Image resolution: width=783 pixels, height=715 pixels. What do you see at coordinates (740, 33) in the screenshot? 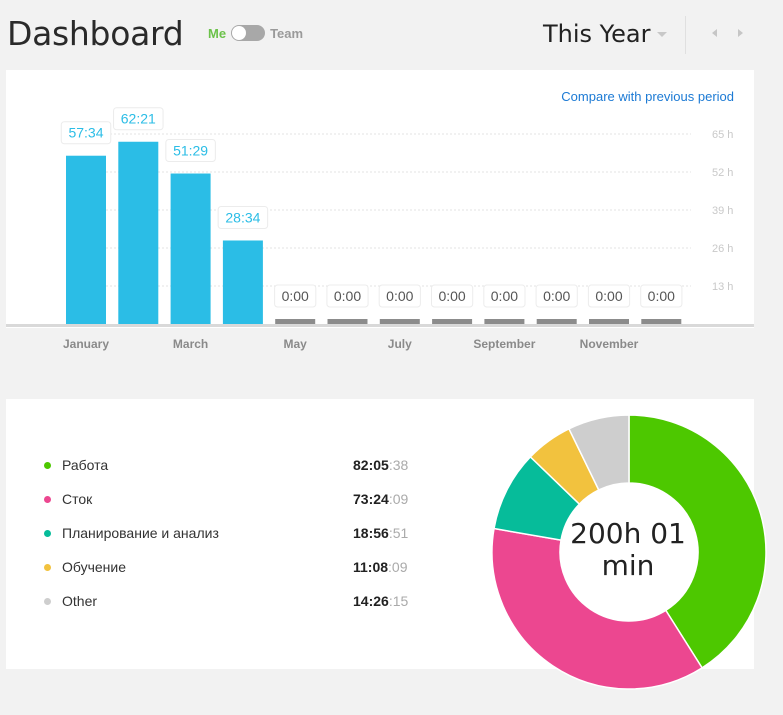
I see `chevron-right-icon` at bounding box center [740, 33].